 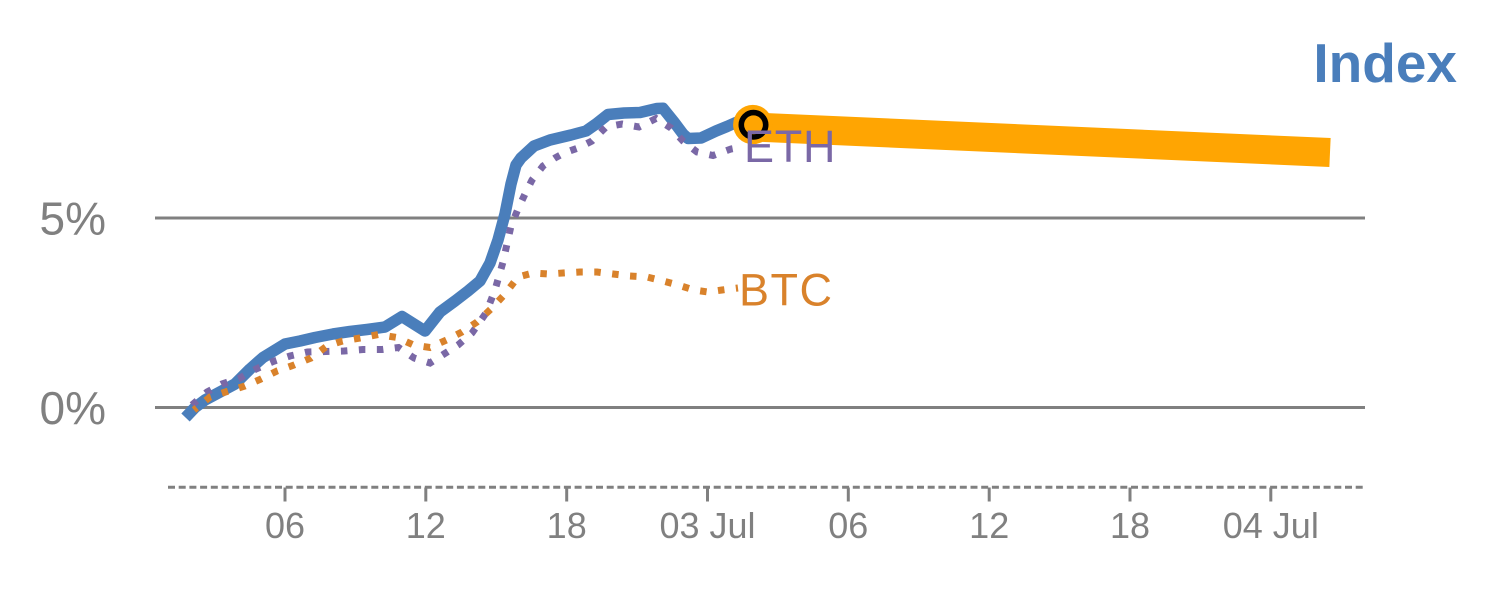 I want to click on svg-text: 5%, so click(x=73, y=219).